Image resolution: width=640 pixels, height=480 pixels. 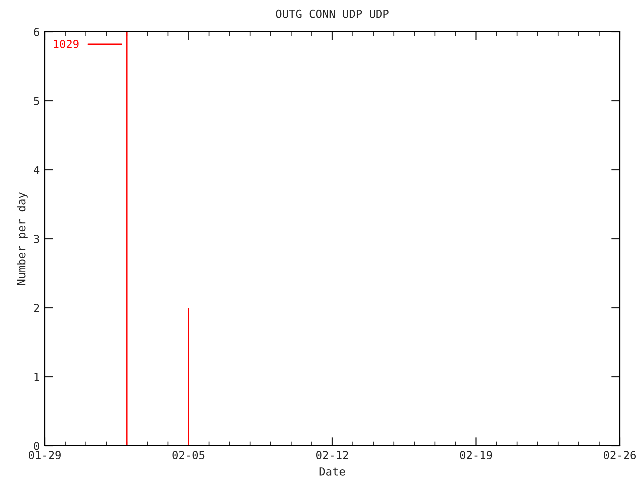 I want to click on x-tick-label: 02-05, so click(x=188, y=455).